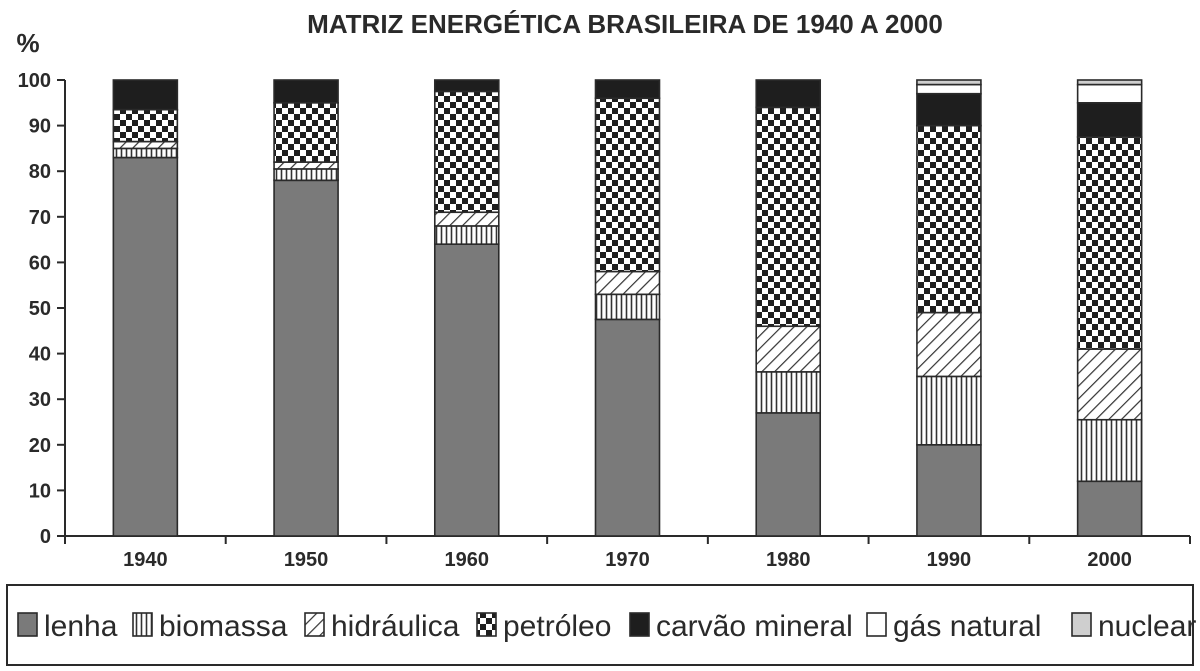 This screenshot has height=671, width=1200. What do you see at coordinates (627, 560) in the screenshot?
I see `x-tick-label: 1970` at bounding box center [627, 560].